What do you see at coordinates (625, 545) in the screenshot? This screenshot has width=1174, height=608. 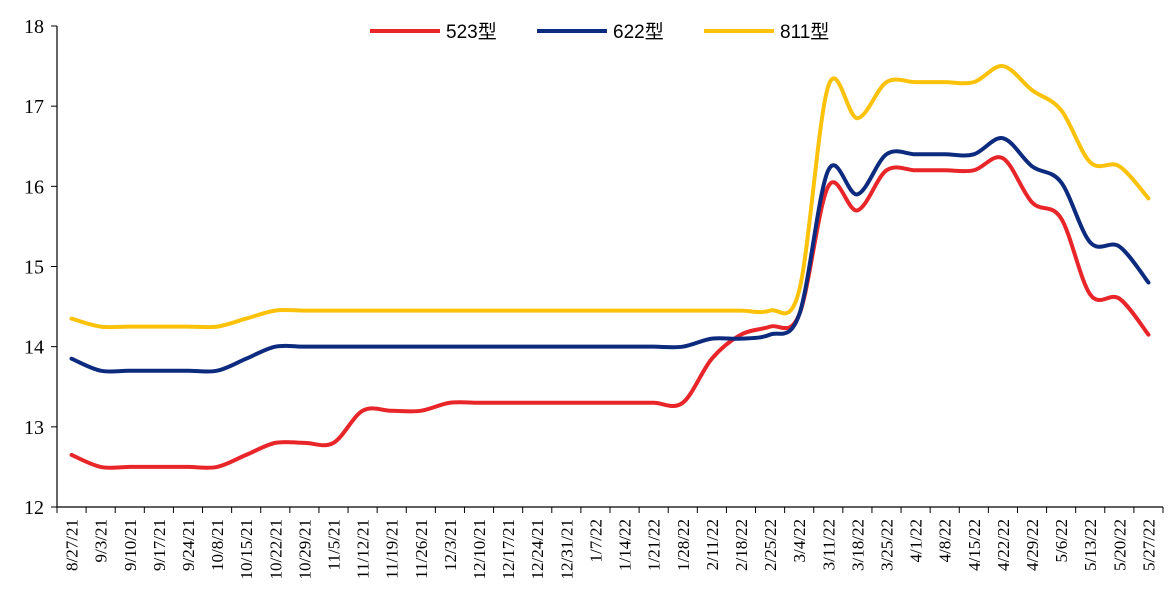 I see `x-tick-label: 1/14/22` at bounding box center [625, 545].